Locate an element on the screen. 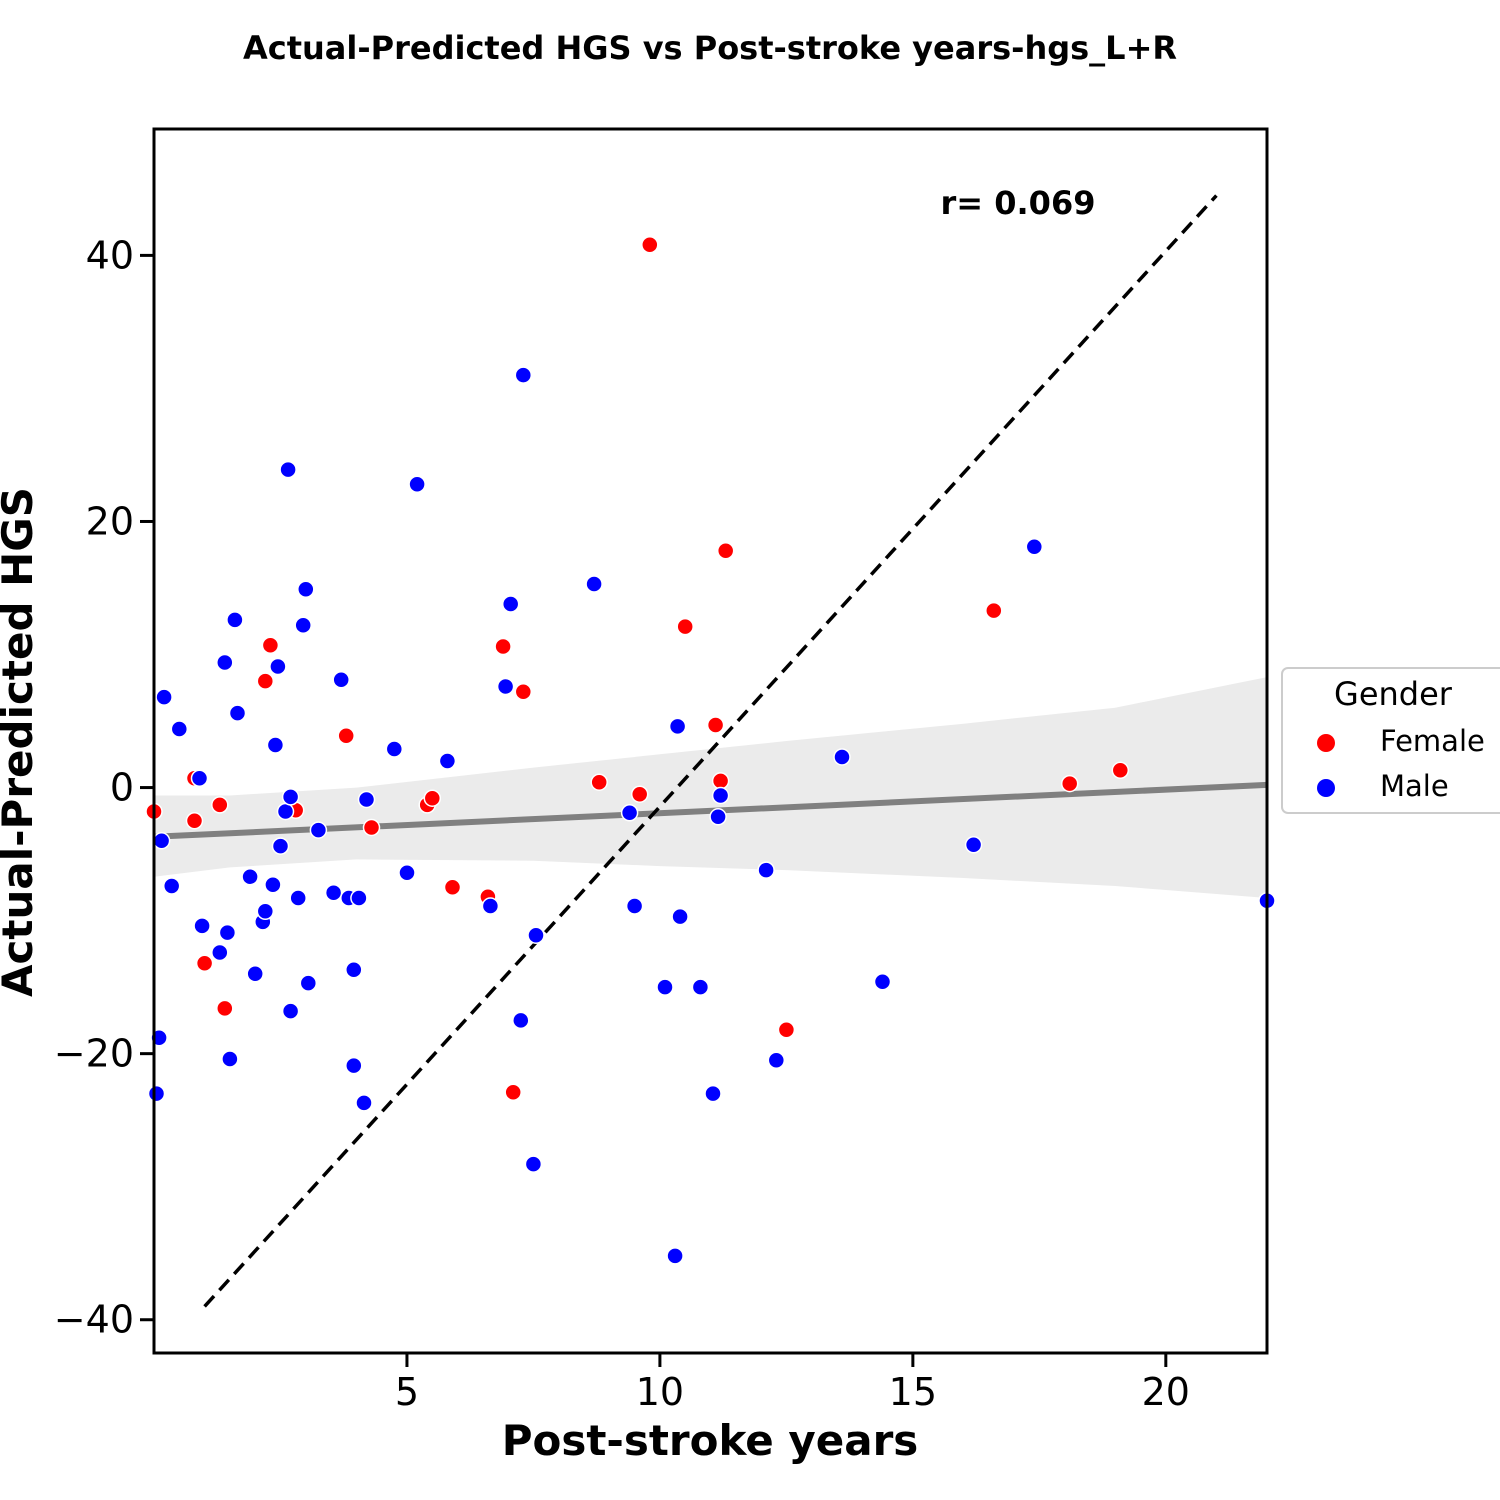  x-tick-label: 5 is located at coordinates (407, 1392).